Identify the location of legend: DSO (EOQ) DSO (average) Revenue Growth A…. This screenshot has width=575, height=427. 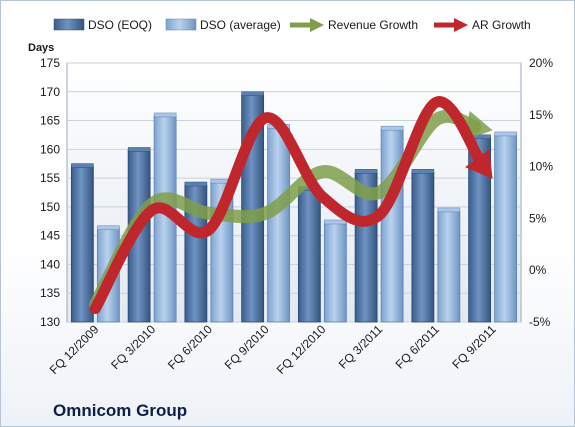
(292, 25).